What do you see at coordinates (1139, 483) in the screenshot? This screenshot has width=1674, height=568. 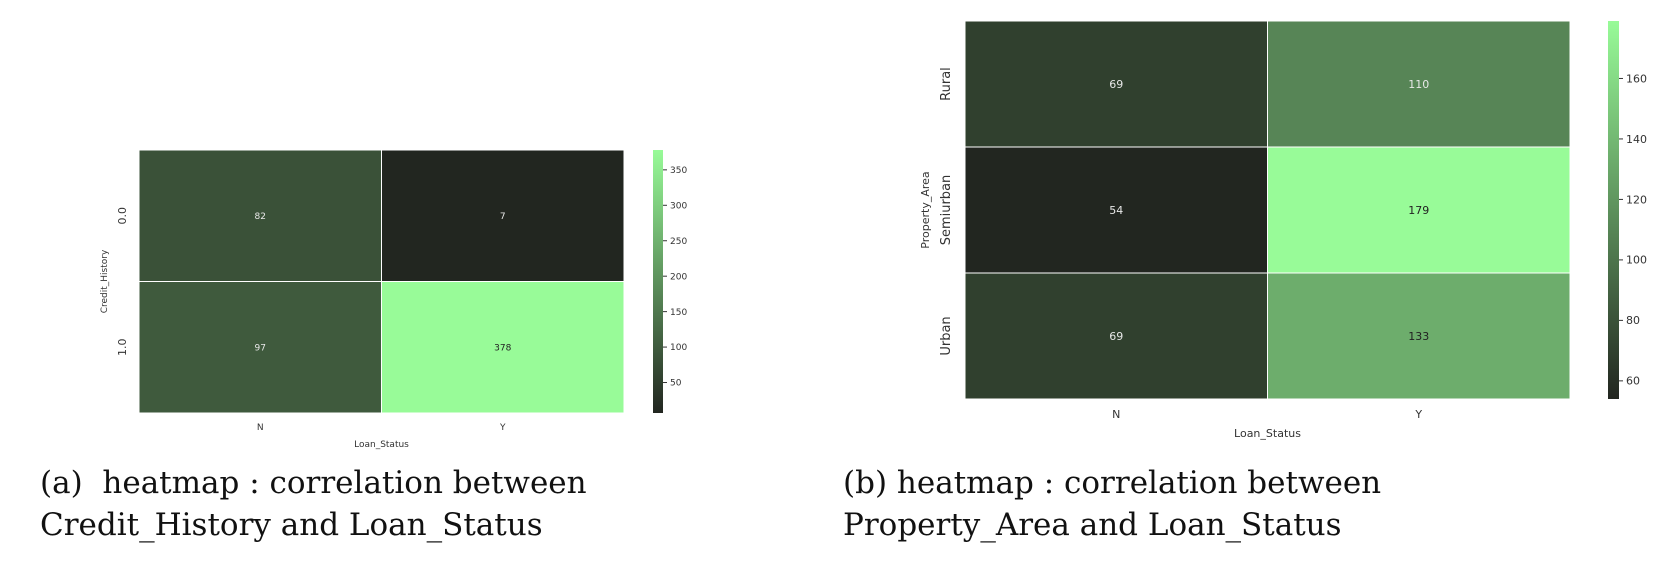 I see `caption-b-text: heatmap : correlation between` at bounding box center [1139, 483].